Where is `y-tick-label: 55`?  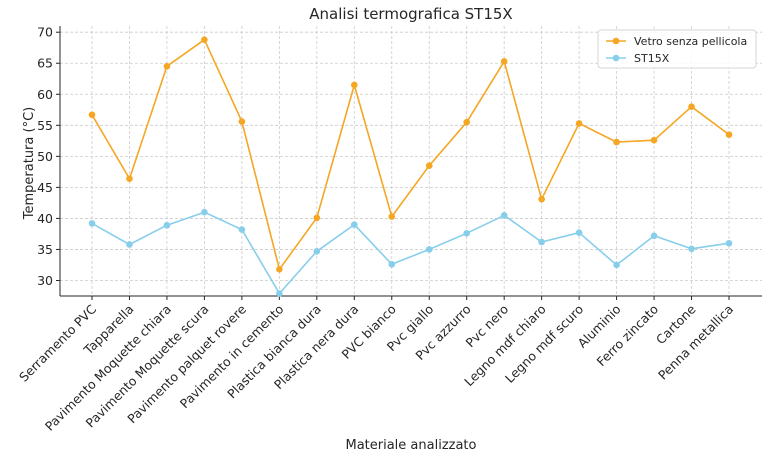
y-tick-label: 55 is located at coordinates (45, 125).